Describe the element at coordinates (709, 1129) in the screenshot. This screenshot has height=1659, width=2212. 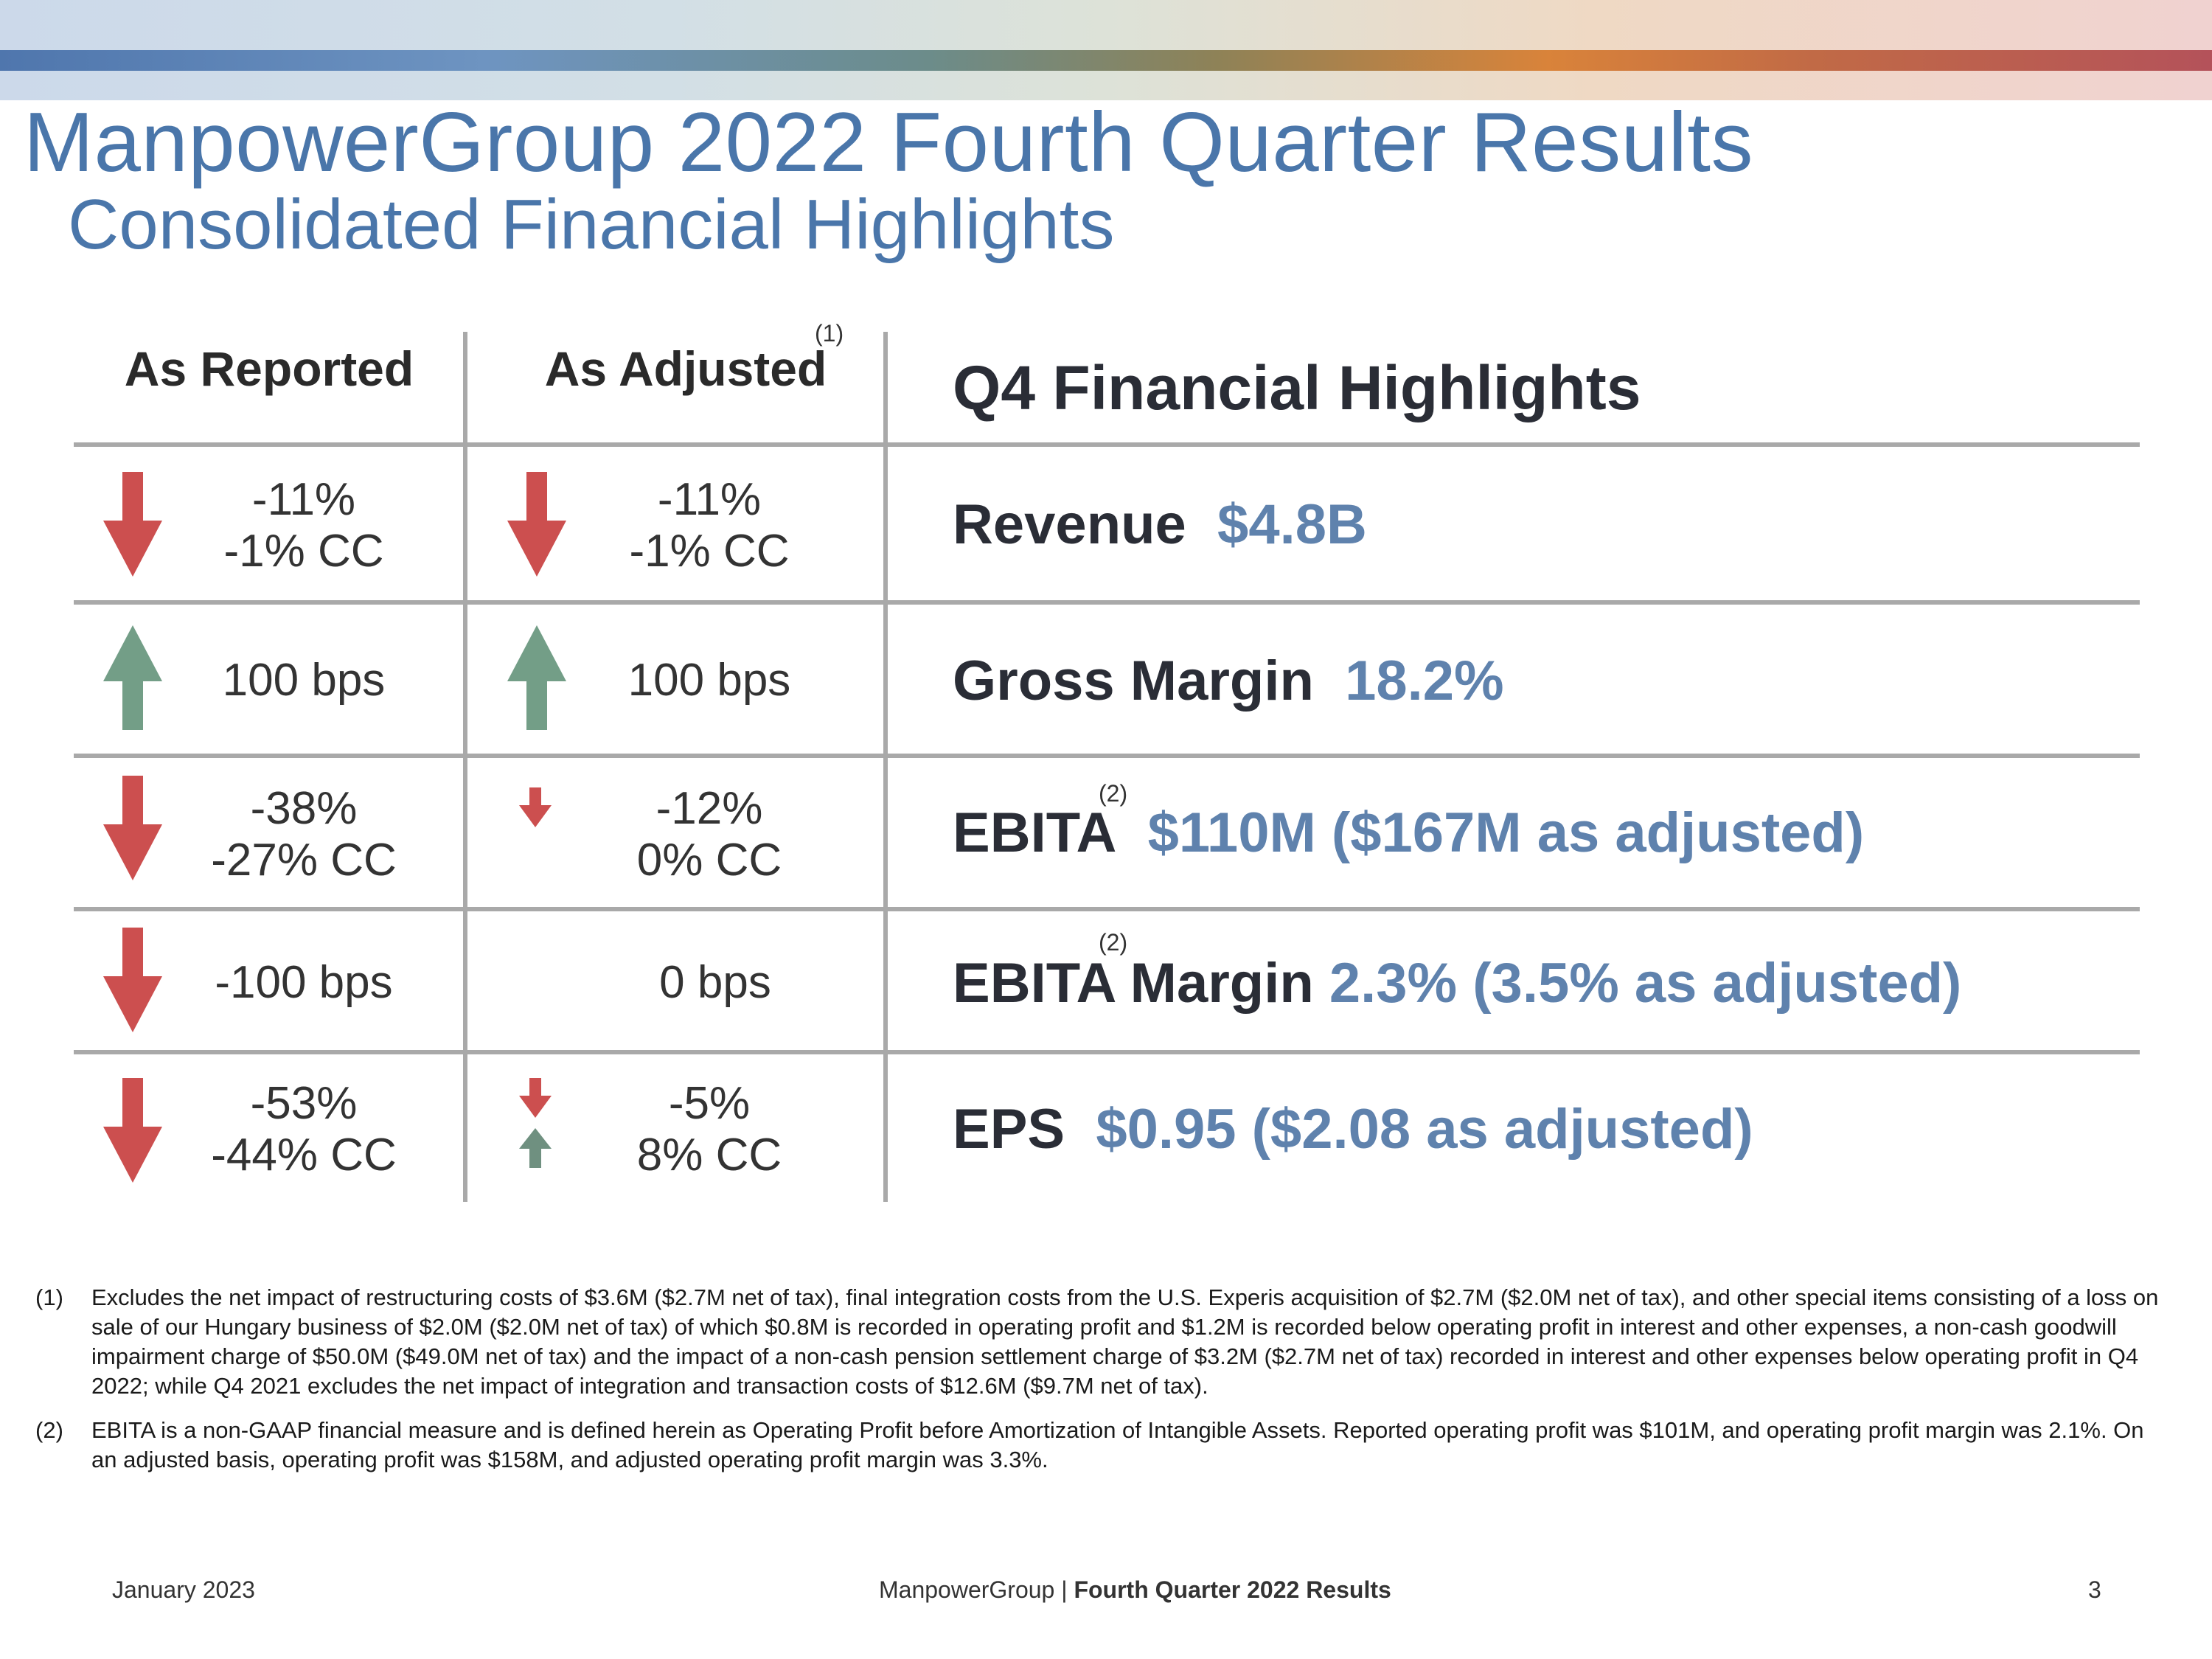
I see `adjusted-change: -5% 8% CC` at that location.